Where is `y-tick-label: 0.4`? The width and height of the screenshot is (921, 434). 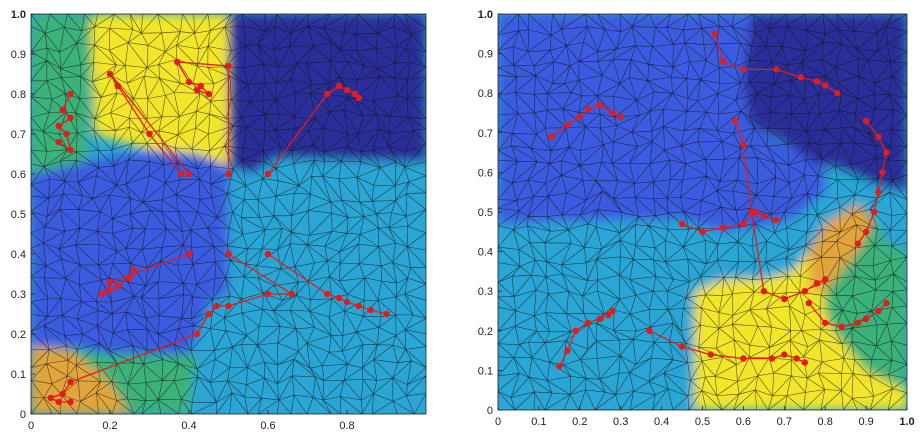
y-tick-label: 0.4 is located at coordinates (485, 253).